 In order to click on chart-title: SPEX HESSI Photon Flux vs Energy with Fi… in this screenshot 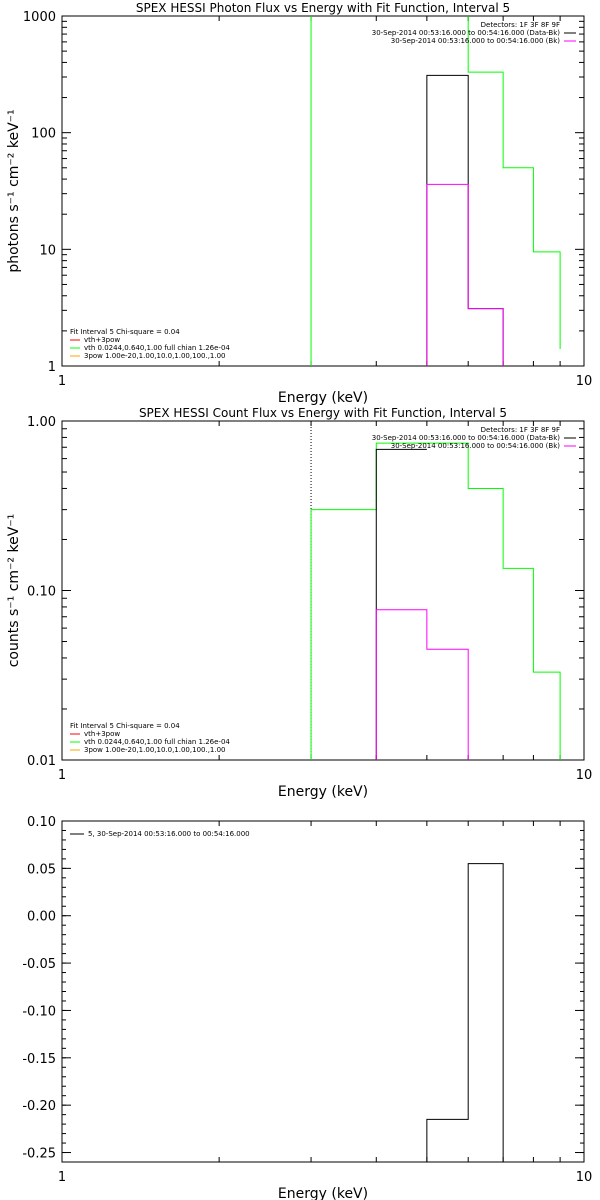, I will do `click(323, 8)`.